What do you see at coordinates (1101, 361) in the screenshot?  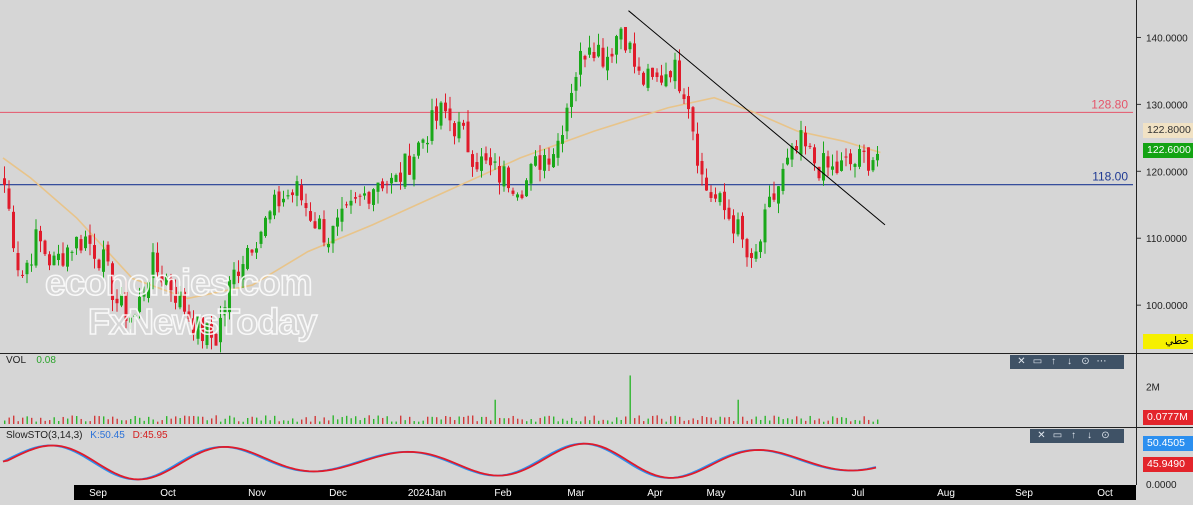 I see `more-icon: ⋯` at bounding box center [1101, 361].